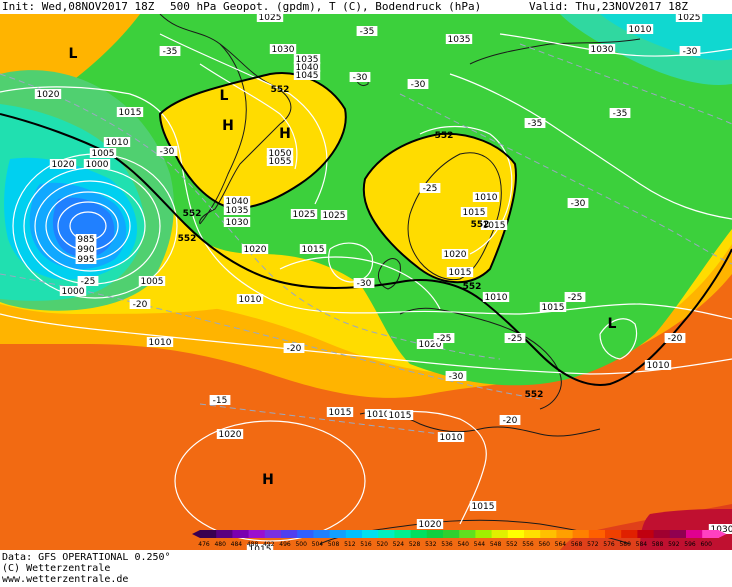  I want to click on isobar-label: 995, so click(85, 260).